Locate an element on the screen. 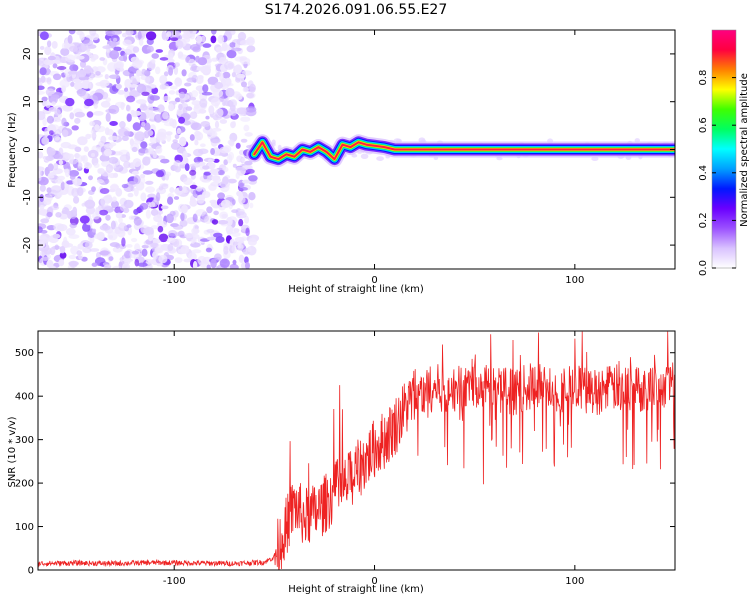 This screenshot has width=750, height=600. colorbar-ticks: 0.0 0.2 0.4 0.6 0.8 is located at coordinates (717, 173).